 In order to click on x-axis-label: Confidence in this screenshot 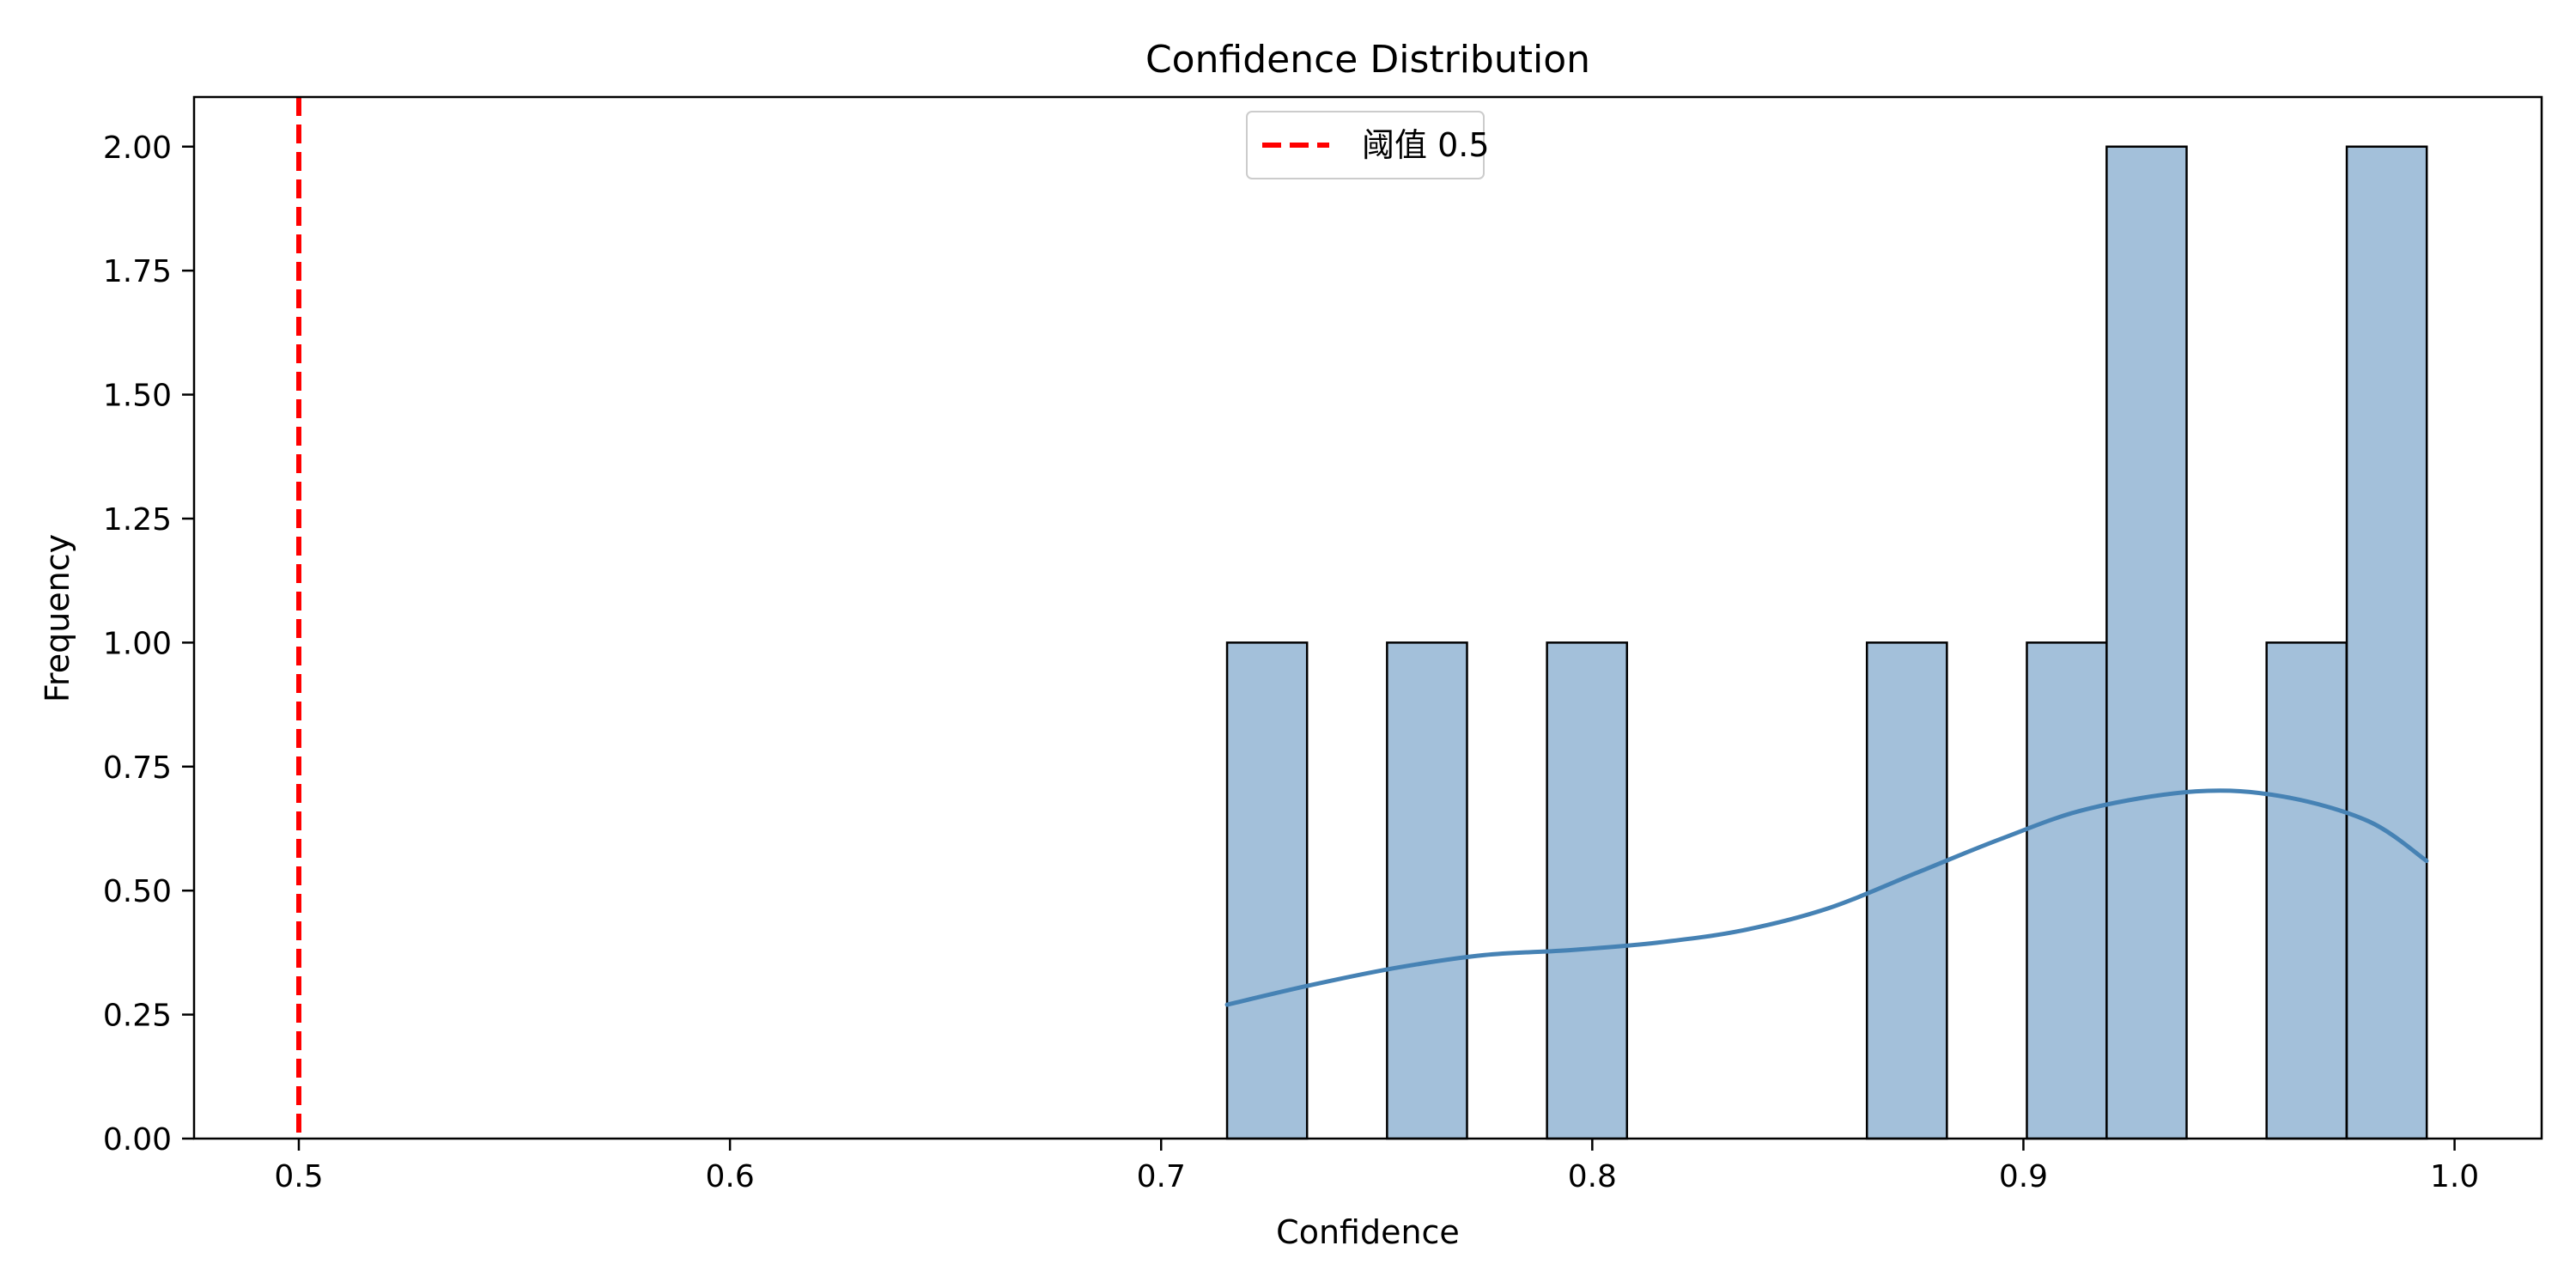, I will do `click(1368, 1232)`.